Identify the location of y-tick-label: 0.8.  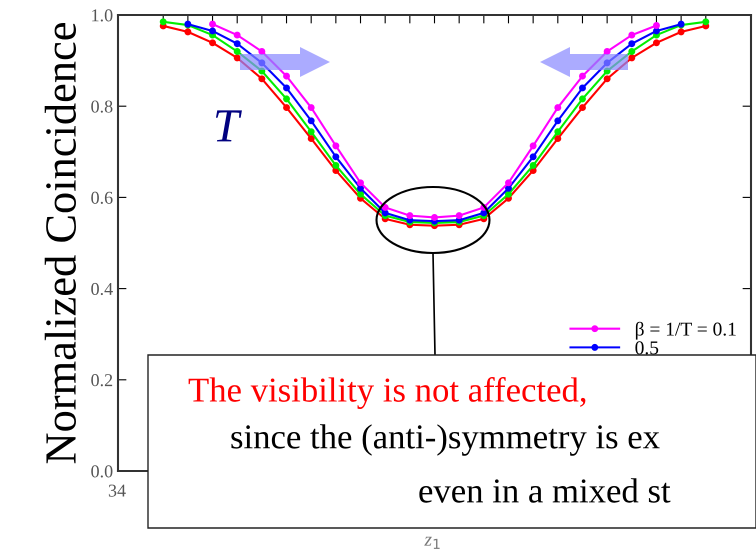
(101, 106).